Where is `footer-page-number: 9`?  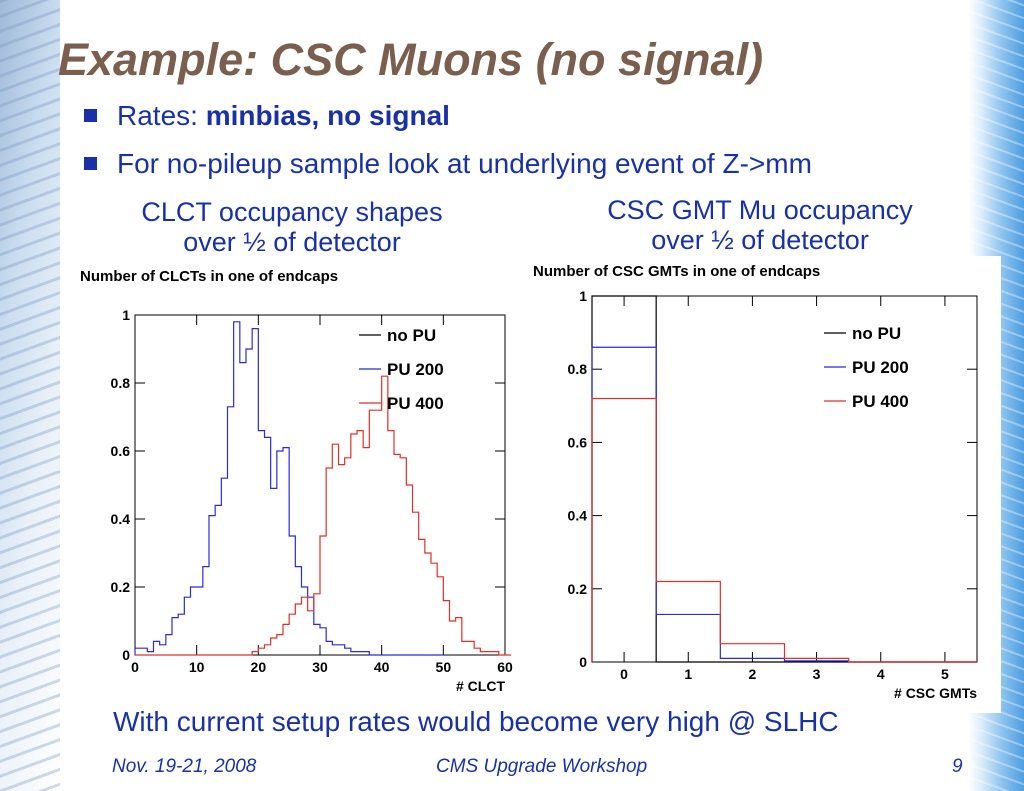
footer-page-number: 9 is located at coordinates (957, 766).